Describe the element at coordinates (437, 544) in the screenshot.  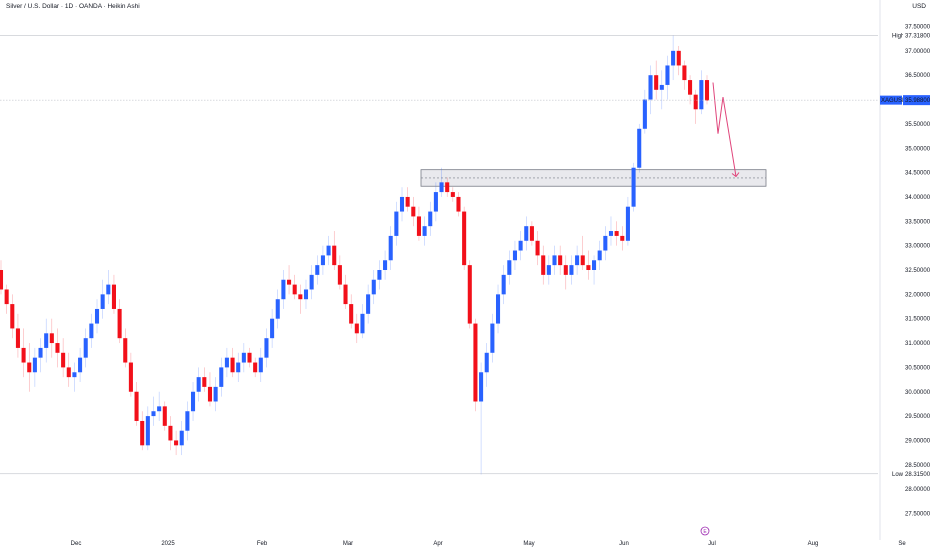
I see `time-tick-label: Apr` at that location.